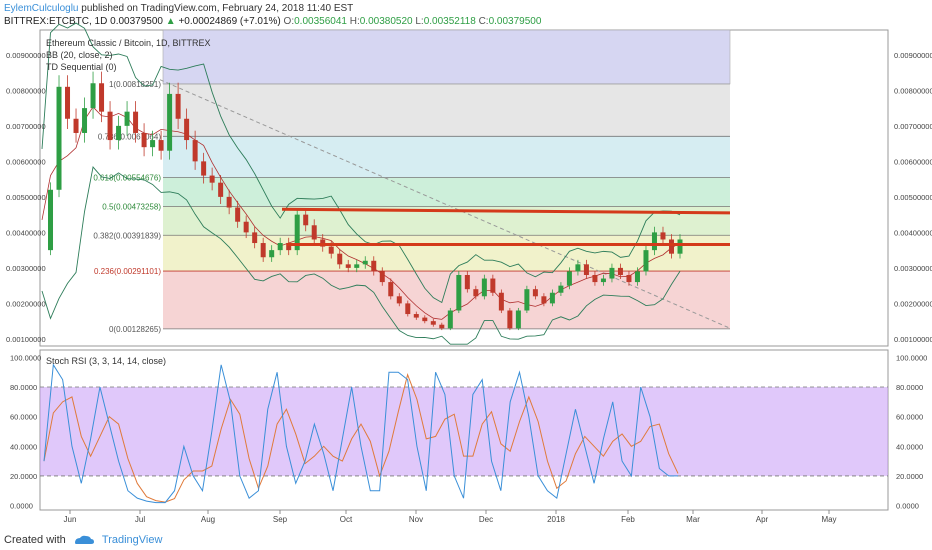 The width and height of the screenshot is (932, 550). What do you see at coordinates (386, 21) in the screenshot?
I see `high-value: 0.00380520` at bounding box center [386, 21].